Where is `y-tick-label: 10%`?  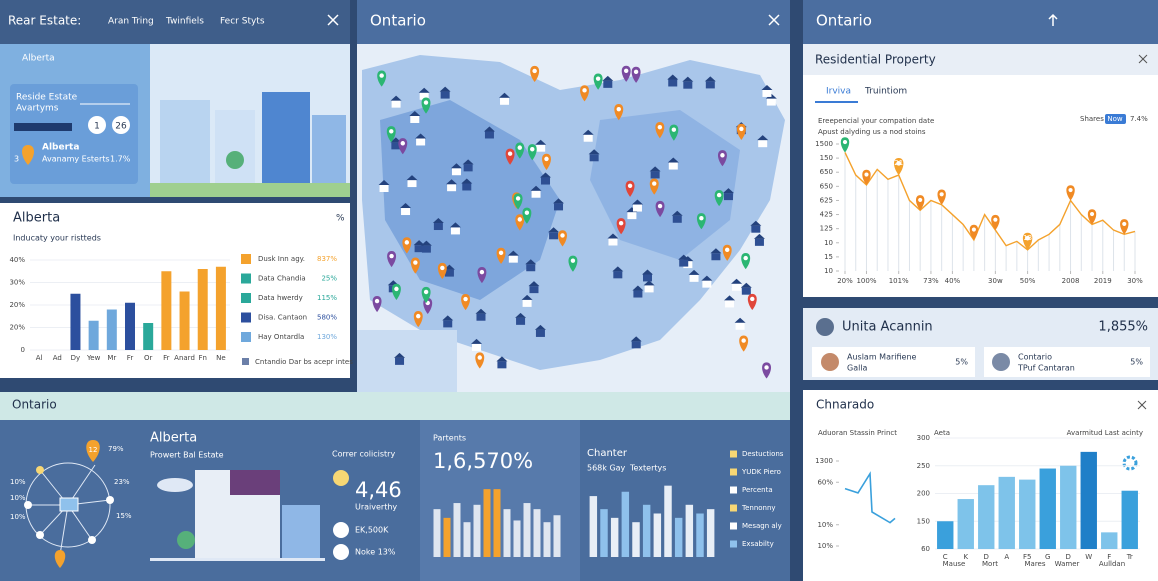
y-tick-label: 10% is located at coordinates (825, 546).